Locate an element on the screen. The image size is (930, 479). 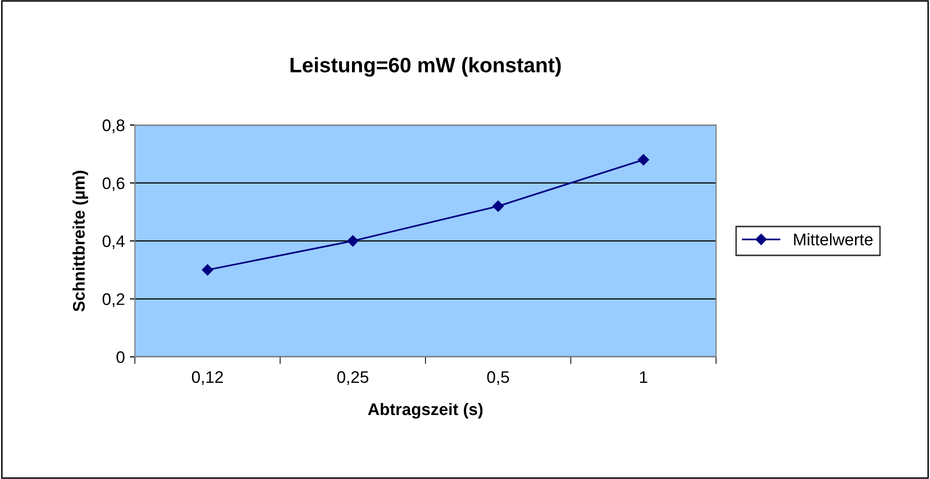
x-tick-label: 0,25 is located at coordinates (352, 378).